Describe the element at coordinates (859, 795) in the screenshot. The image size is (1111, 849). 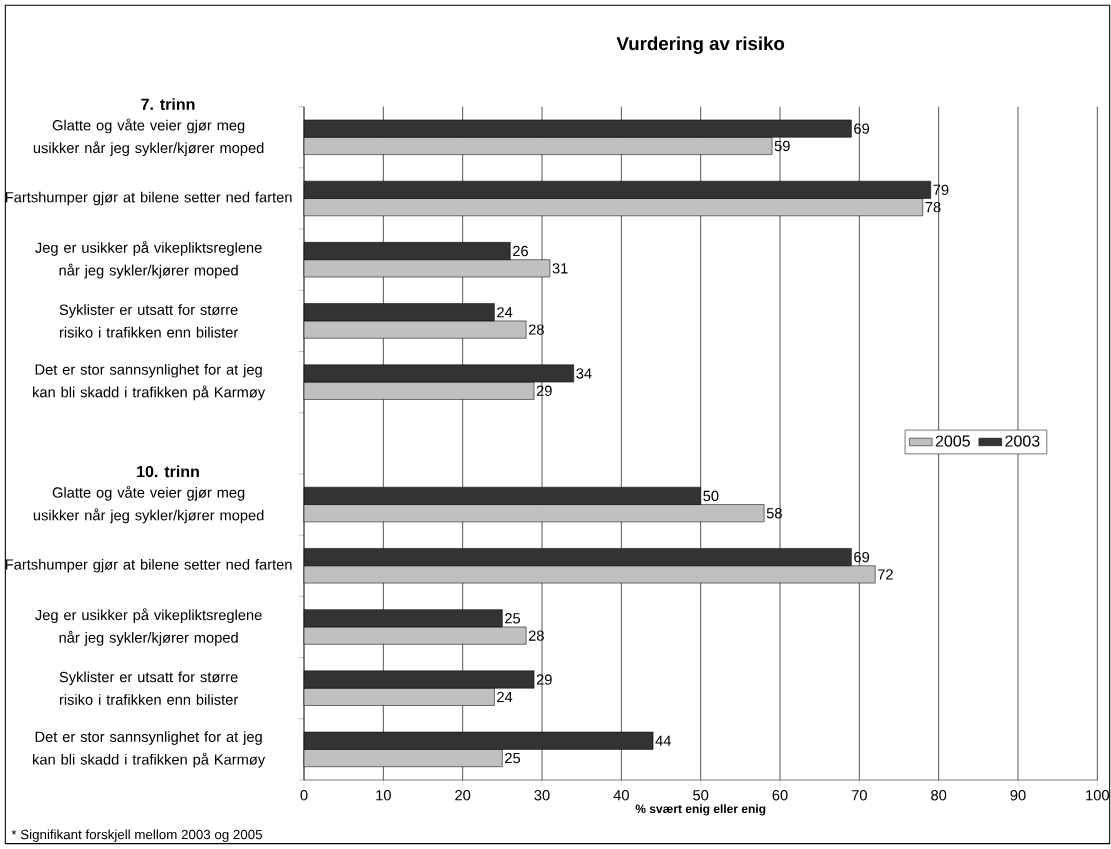
I see `x-tick-label: 70` at that location.